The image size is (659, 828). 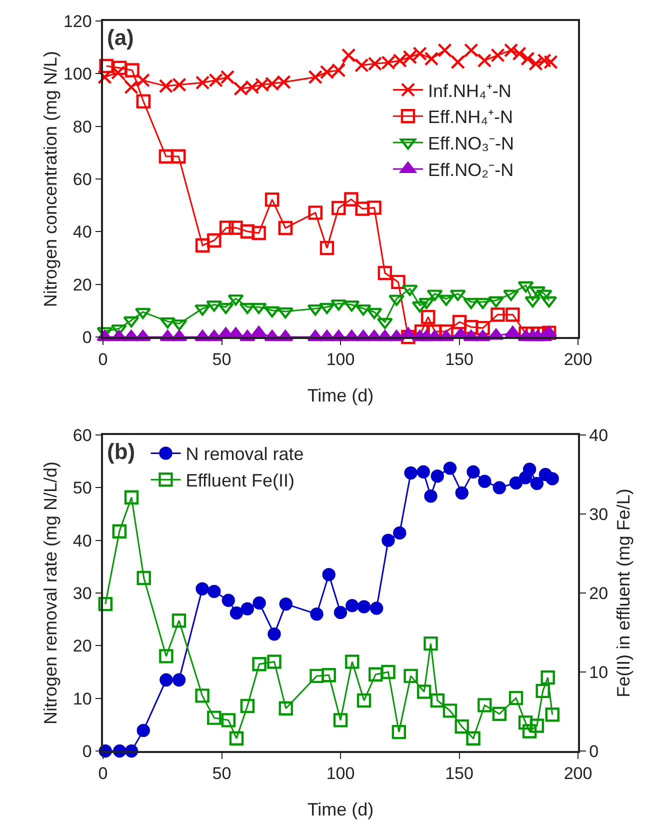 I want to click on y2-tick-label: 10, so click(x=598, y=672).